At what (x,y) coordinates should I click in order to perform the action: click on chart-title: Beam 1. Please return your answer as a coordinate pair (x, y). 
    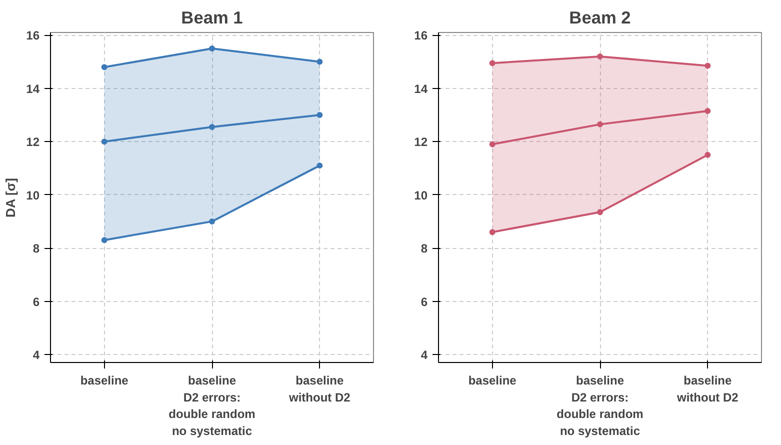
    Looking at the image, I should click on (212, 18).